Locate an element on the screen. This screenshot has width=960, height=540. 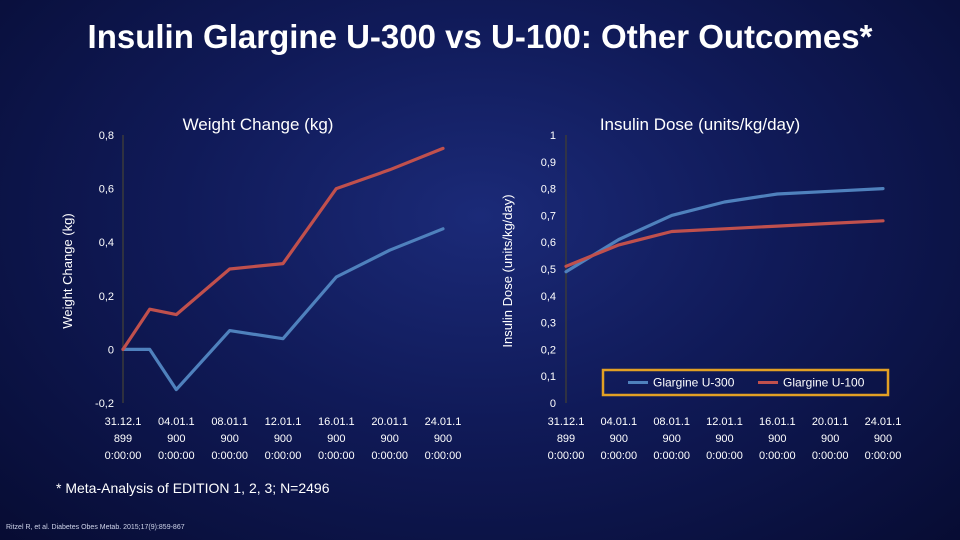
dose-y-tick-label: 1 is located at coordinates (553, 136).